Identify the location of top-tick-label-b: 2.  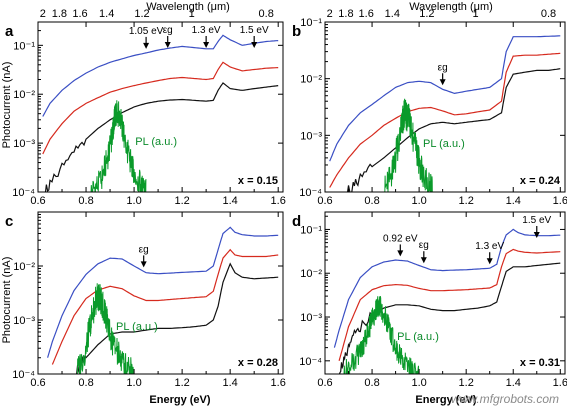
(330, 14).